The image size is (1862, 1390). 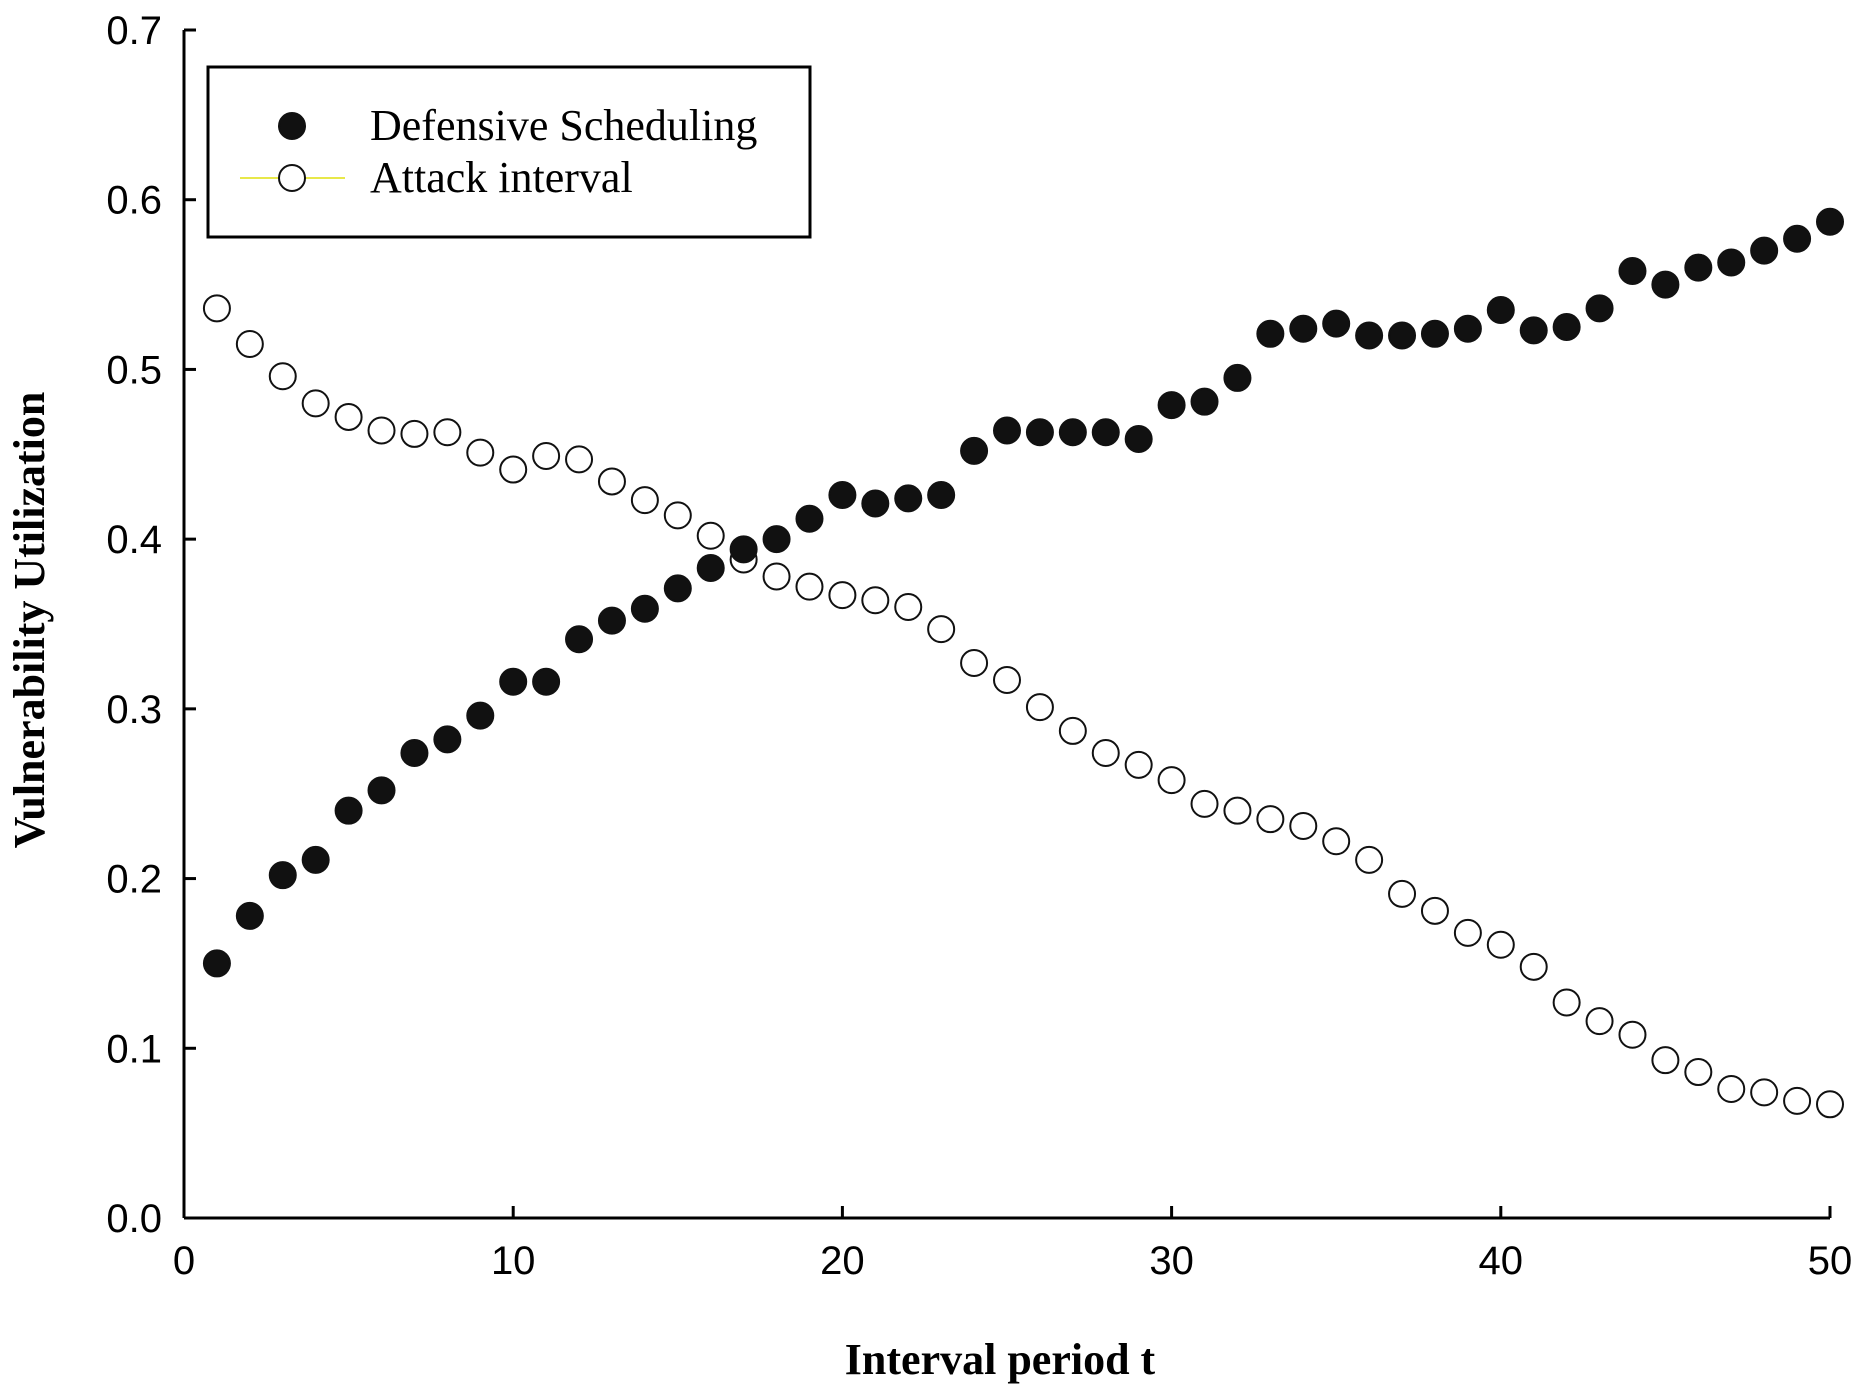 I want to click on x-tick-label: 50, so click(x=1830, y=1261).